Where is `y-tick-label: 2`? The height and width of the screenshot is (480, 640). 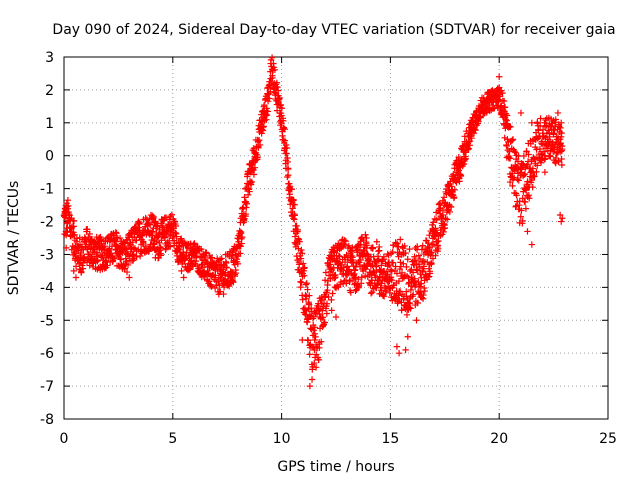
y-tick-label: 2 is located at coordinates (49, 91).